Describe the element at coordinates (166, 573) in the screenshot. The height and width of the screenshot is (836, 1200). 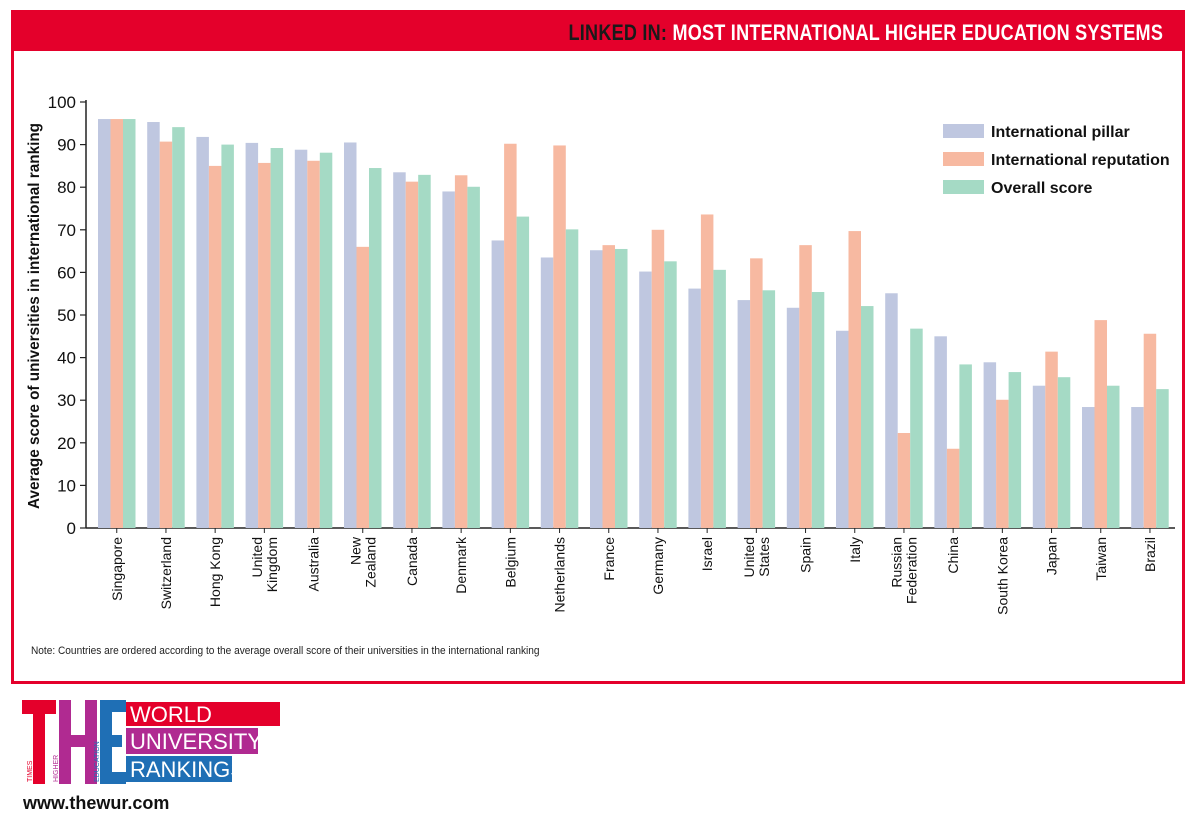
I see `x-tick-label: Switzerland` at that location.